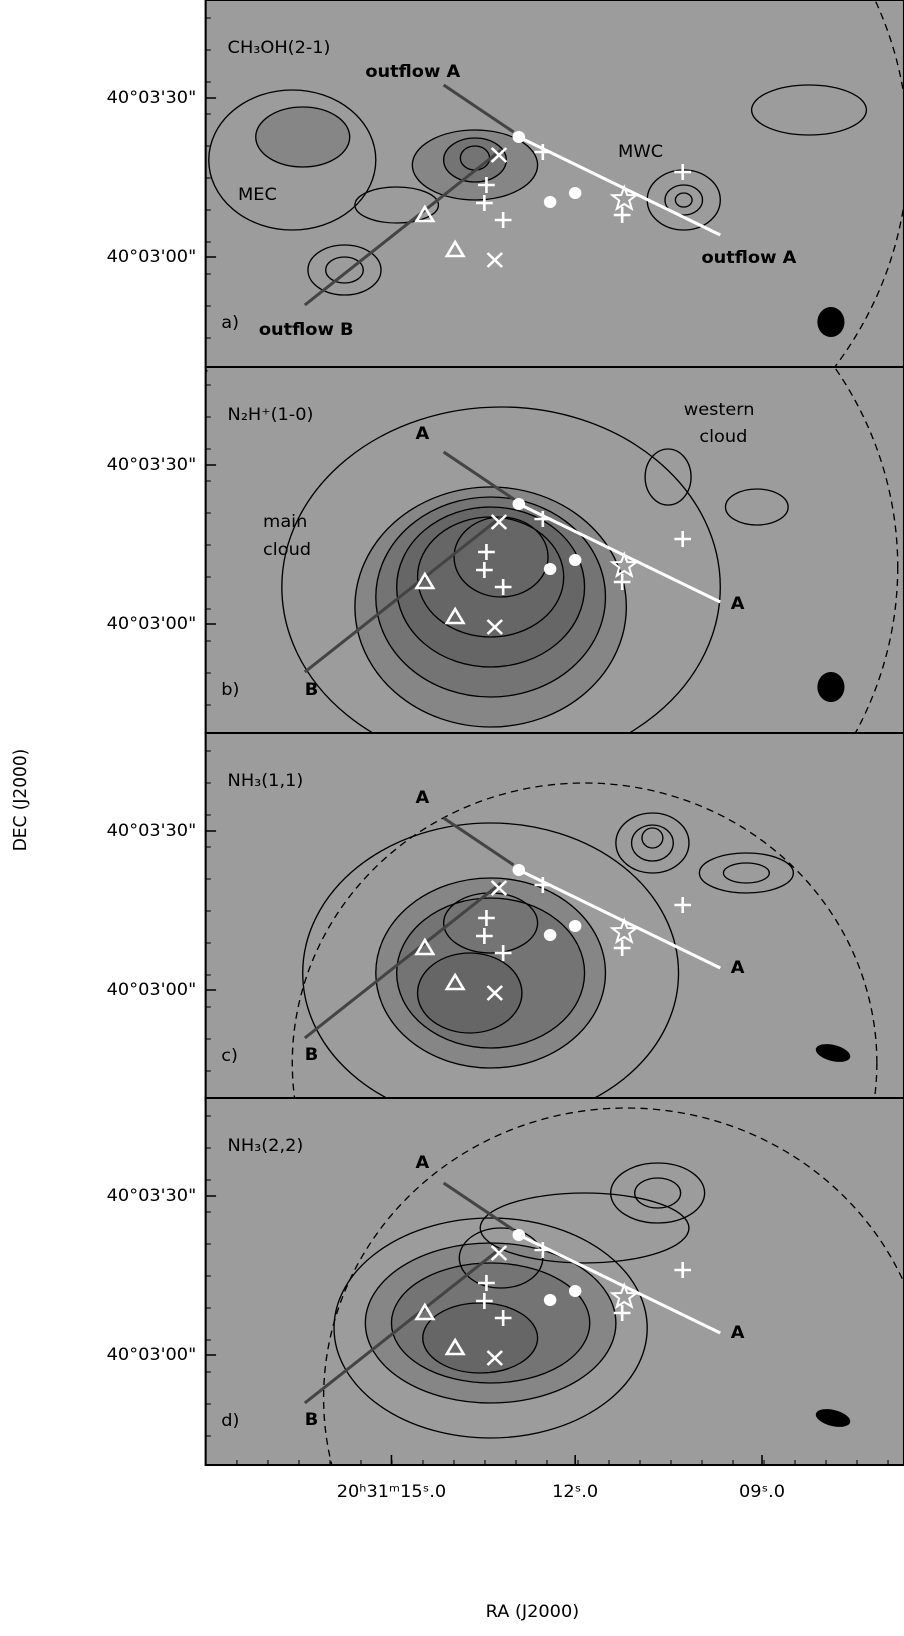 The image size is (904, 1636). Describe the element at coordinates (271, 415) in the screenshot. I see `molecule-label: N₂H⁺(1-0)` at that location.